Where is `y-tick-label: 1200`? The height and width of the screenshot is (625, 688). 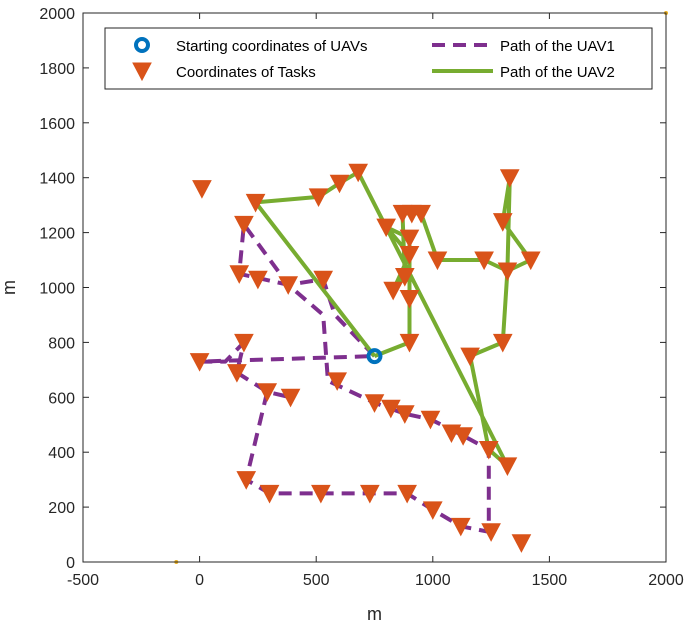 y-tick-label: 1200 is located at coordinates (57, 234).